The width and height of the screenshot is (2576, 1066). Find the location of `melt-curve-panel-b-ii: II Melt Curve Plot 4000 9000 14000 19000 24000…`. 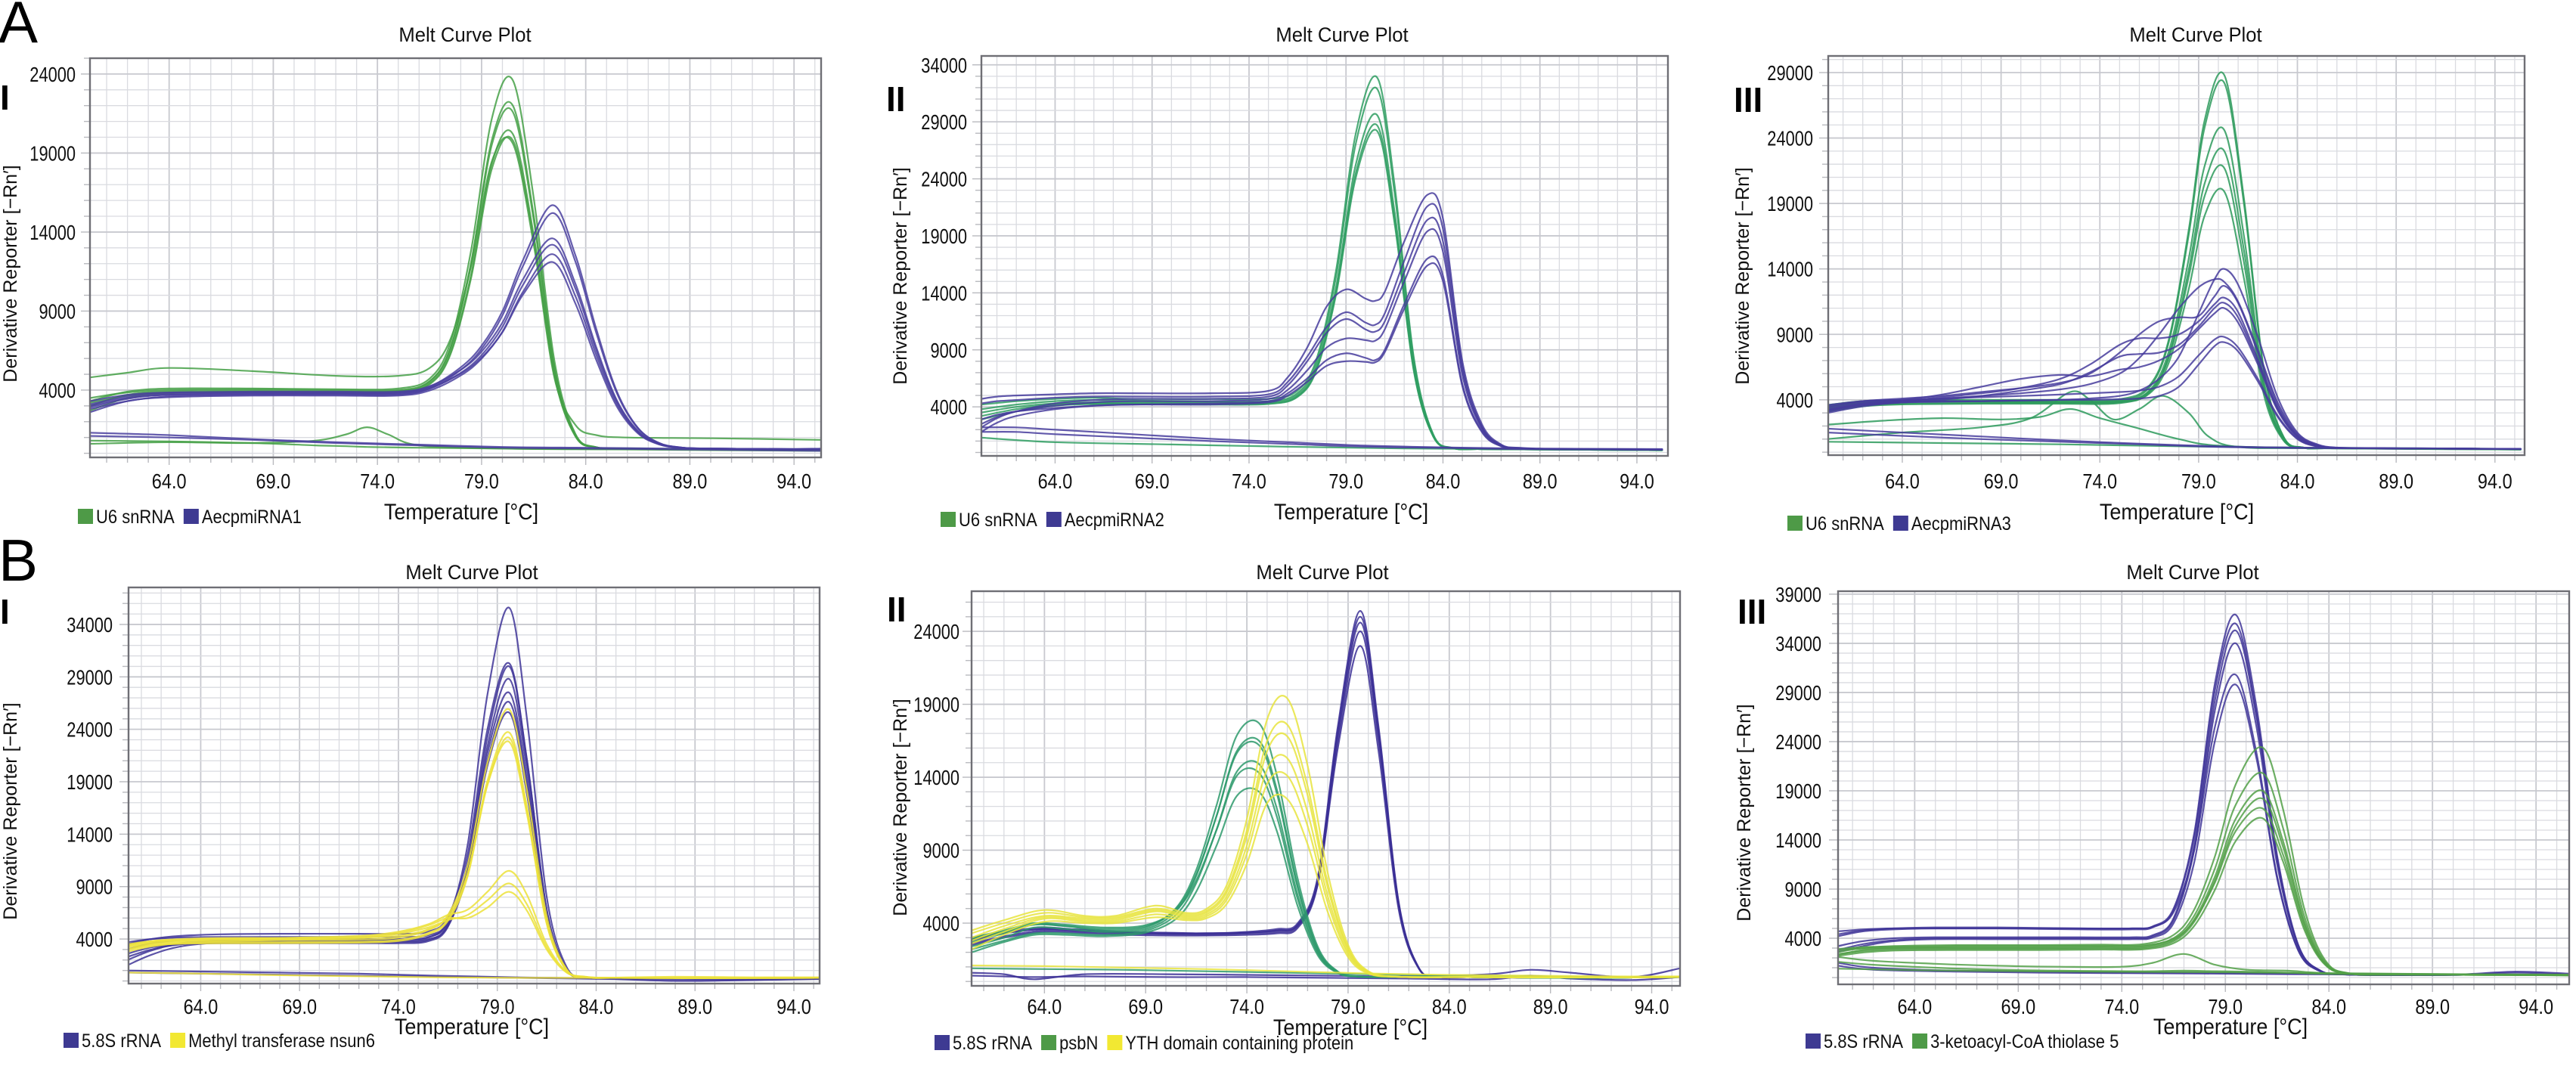

melt-curve-panel-b-ii: II Melt Curve Plot 4000 9000 14000 19000 24000… is located at coordinates (1284, 807).